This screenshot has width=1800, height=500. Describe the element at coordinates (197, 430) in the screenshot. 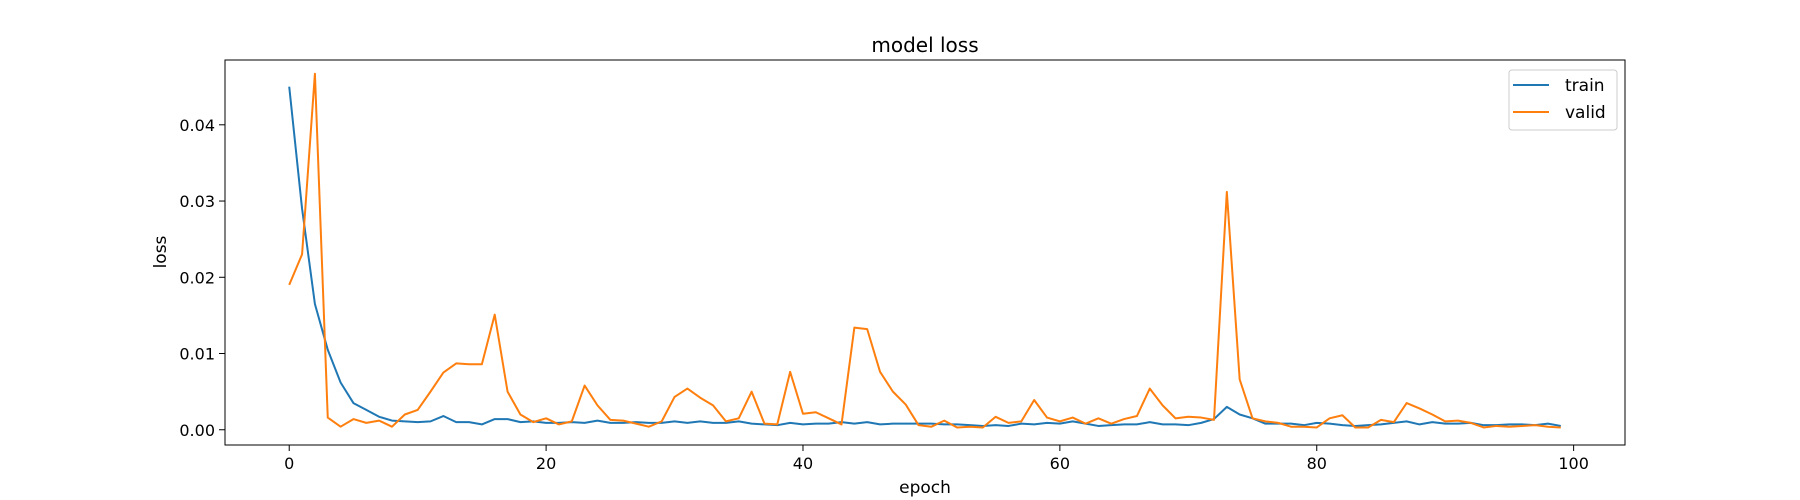

I see `y-tick-label: 0.00` at that location.